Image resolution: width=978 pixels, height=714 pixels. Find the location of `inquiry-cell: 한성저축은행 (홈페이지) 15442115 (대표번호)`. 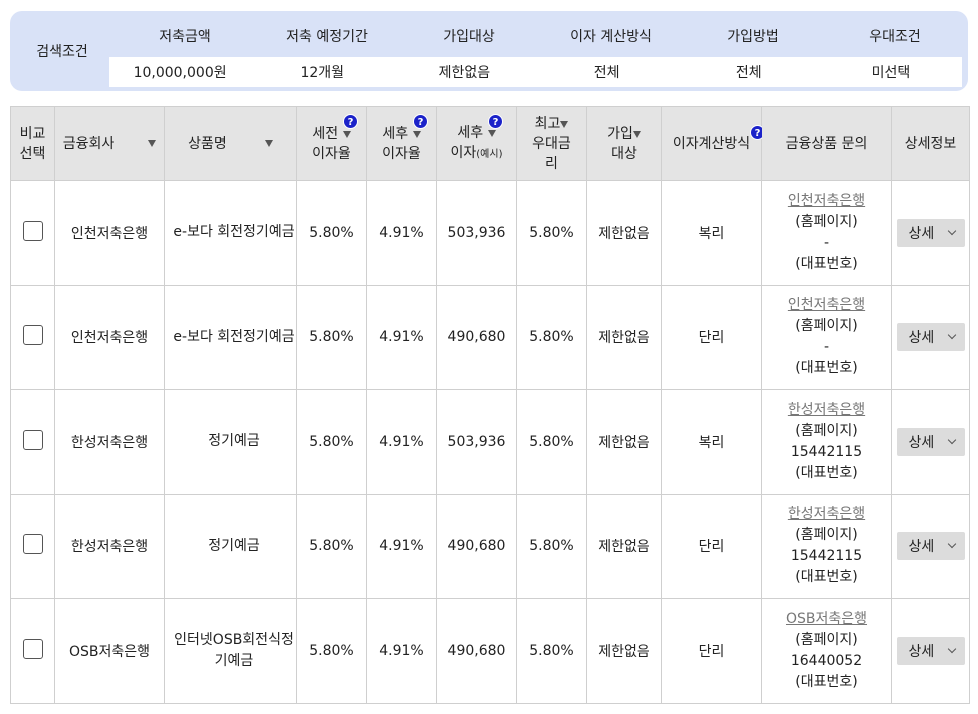

inquiry-cell: 한성저축은행 (홈페이지) 15442115 (대표번호) is located at coordinates (826, 442).